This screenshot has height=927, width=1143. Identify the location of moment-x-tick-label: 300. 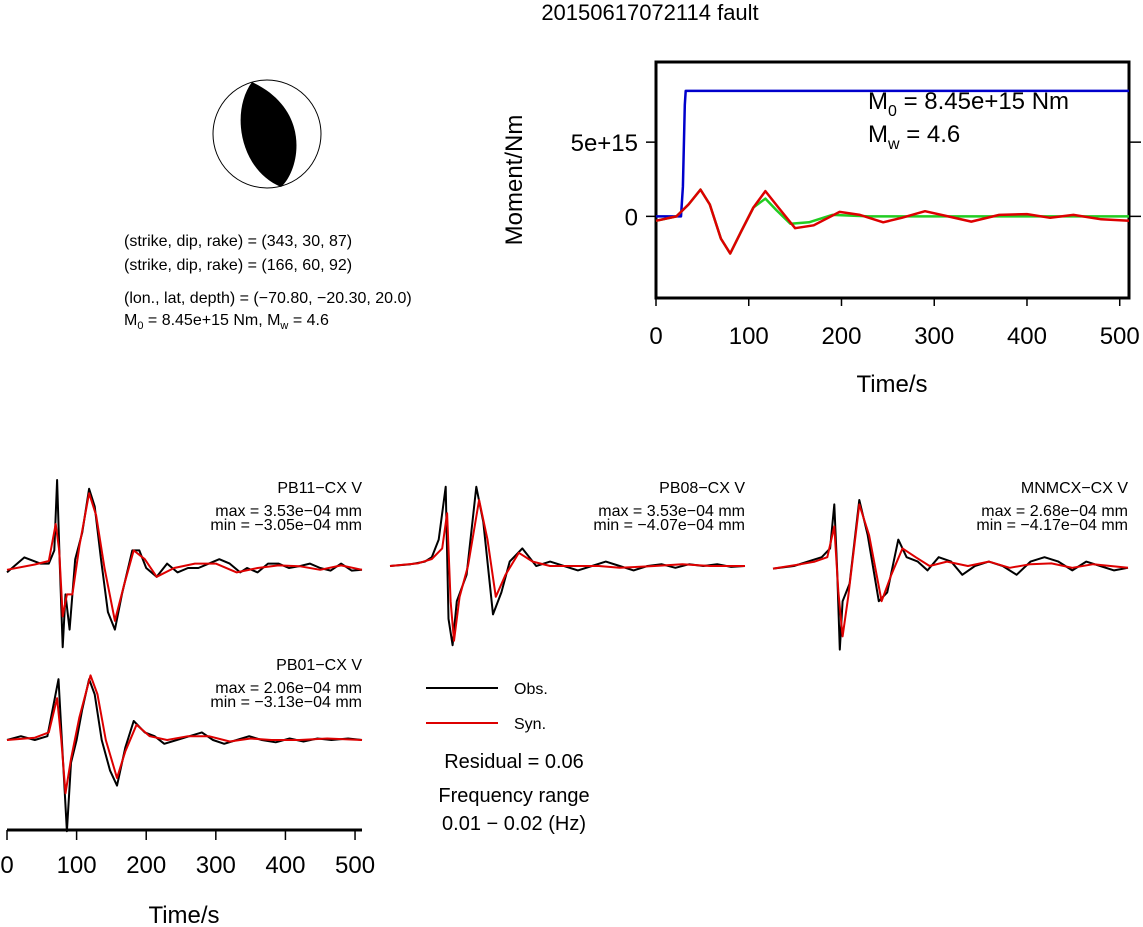
(934, 336).